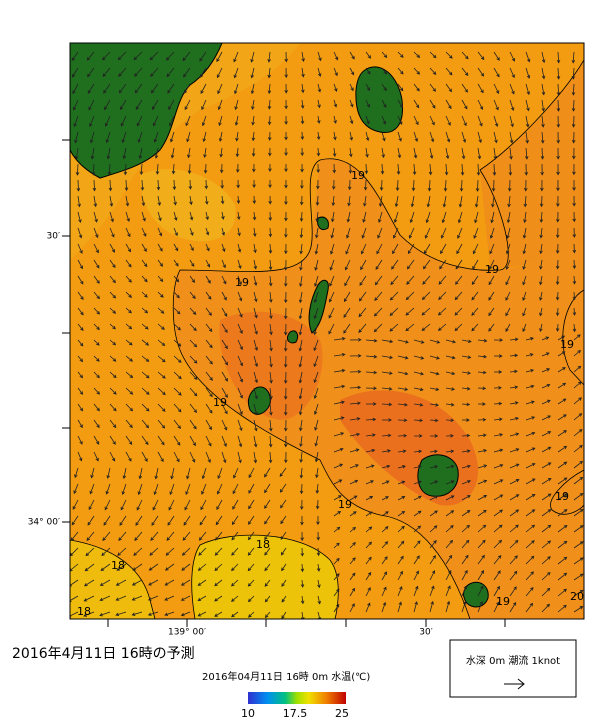 Image resolution: width=596 pixels, height=722 pixels. Describe the element at coordinates (513, 668) in the screenshot. I see `current-legend-box` at that location.